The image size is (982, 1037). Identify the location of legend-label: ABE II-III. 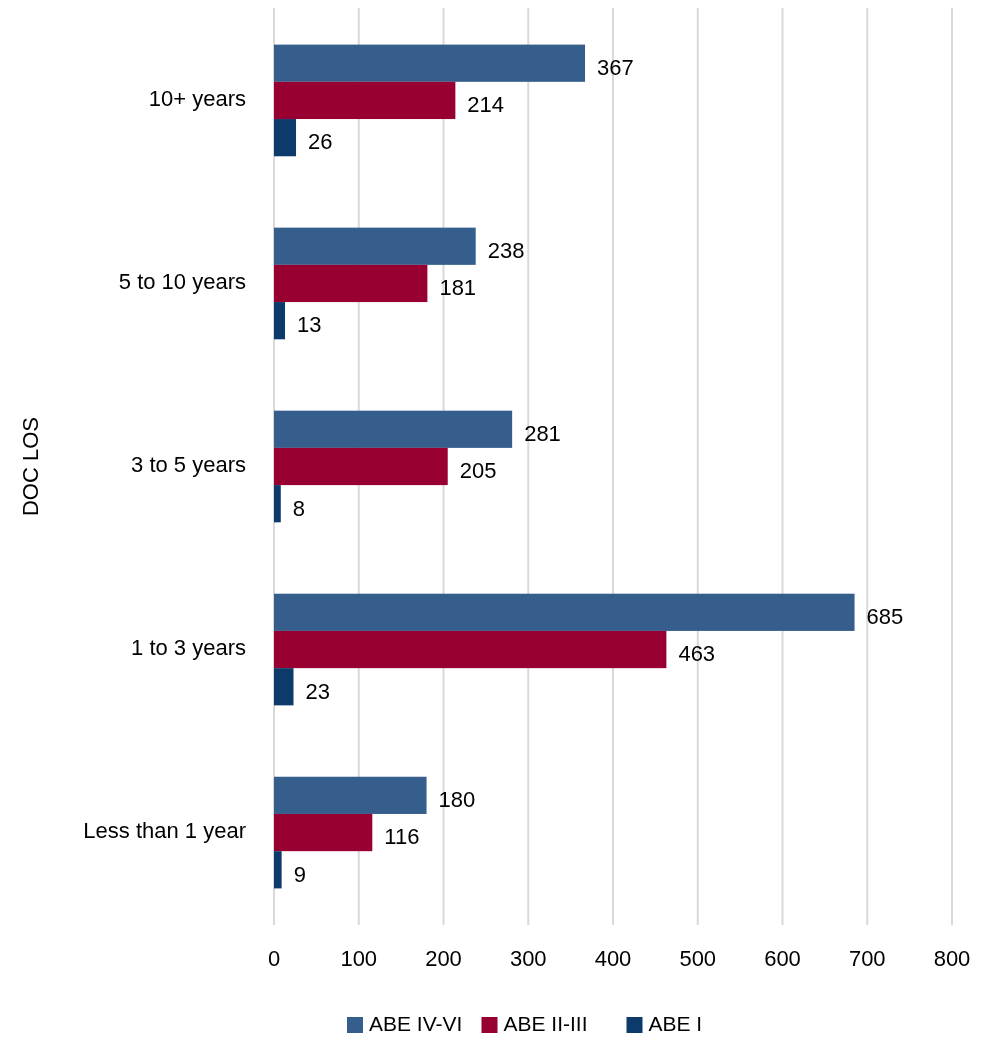
(545, 1023).